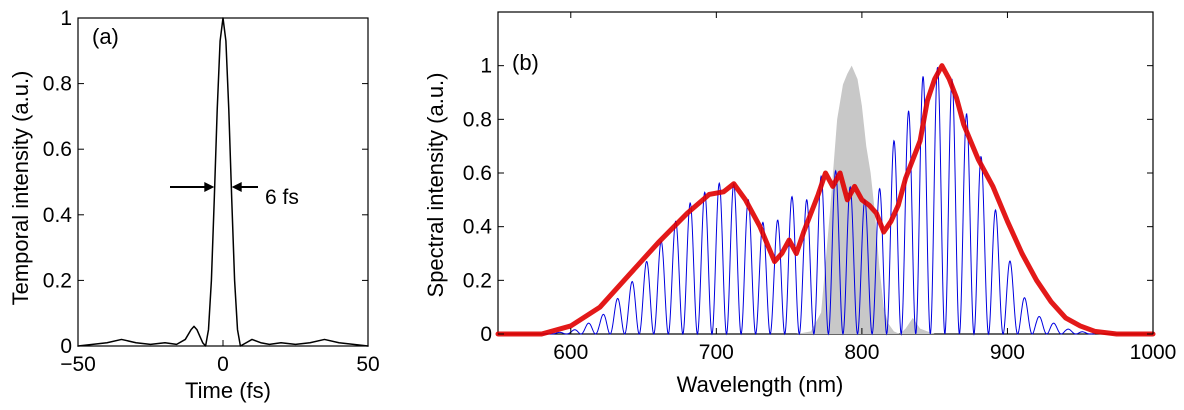  What do you see at coordinates (1153, 352) in the screenshot?
I see `x-tick-label: 1000` at bounding box center [1153, 352].